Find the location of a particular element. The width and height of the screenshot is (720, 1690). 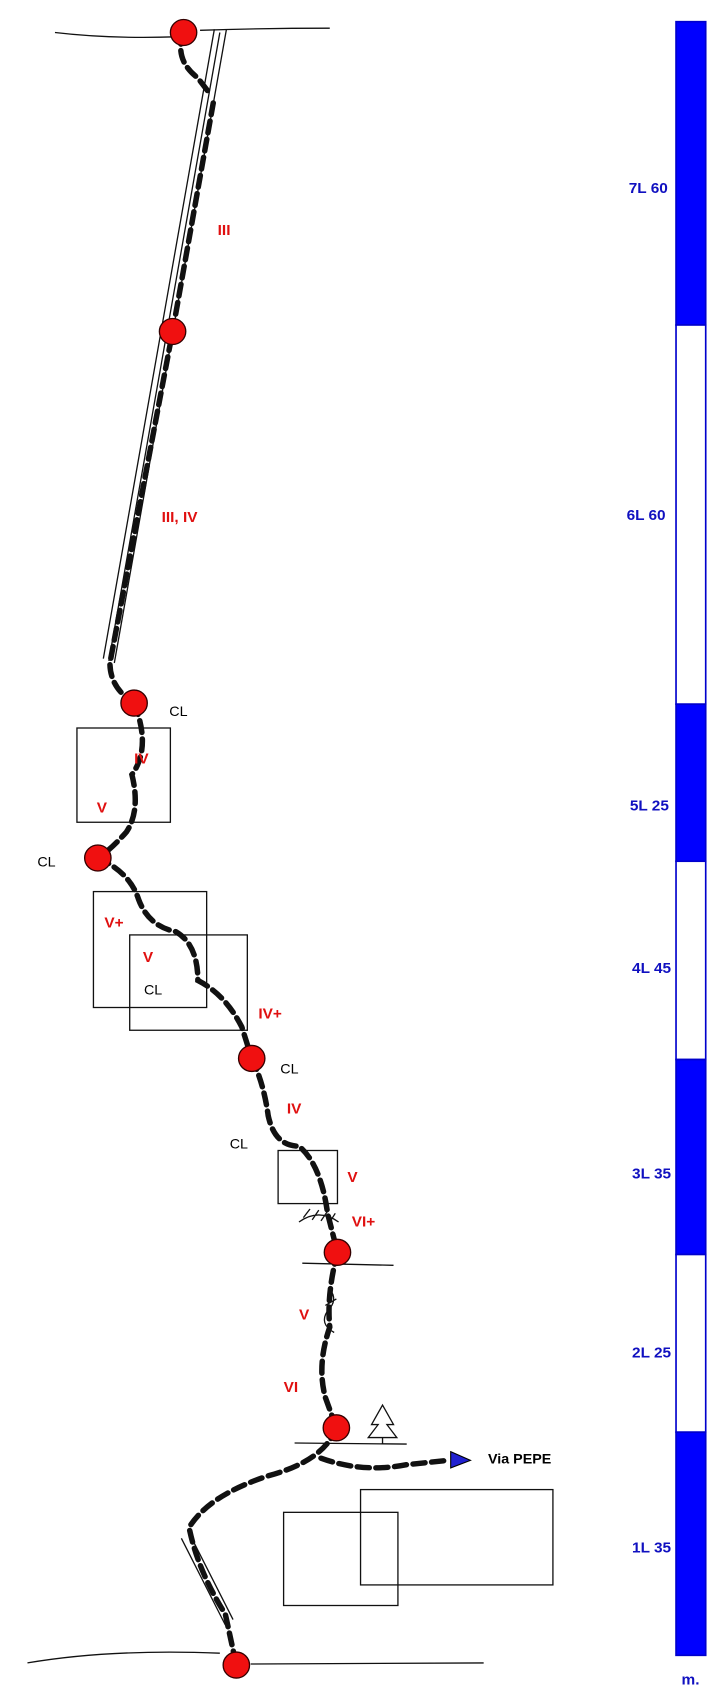

grade: VI+ is located at coordinates (364, 1221).